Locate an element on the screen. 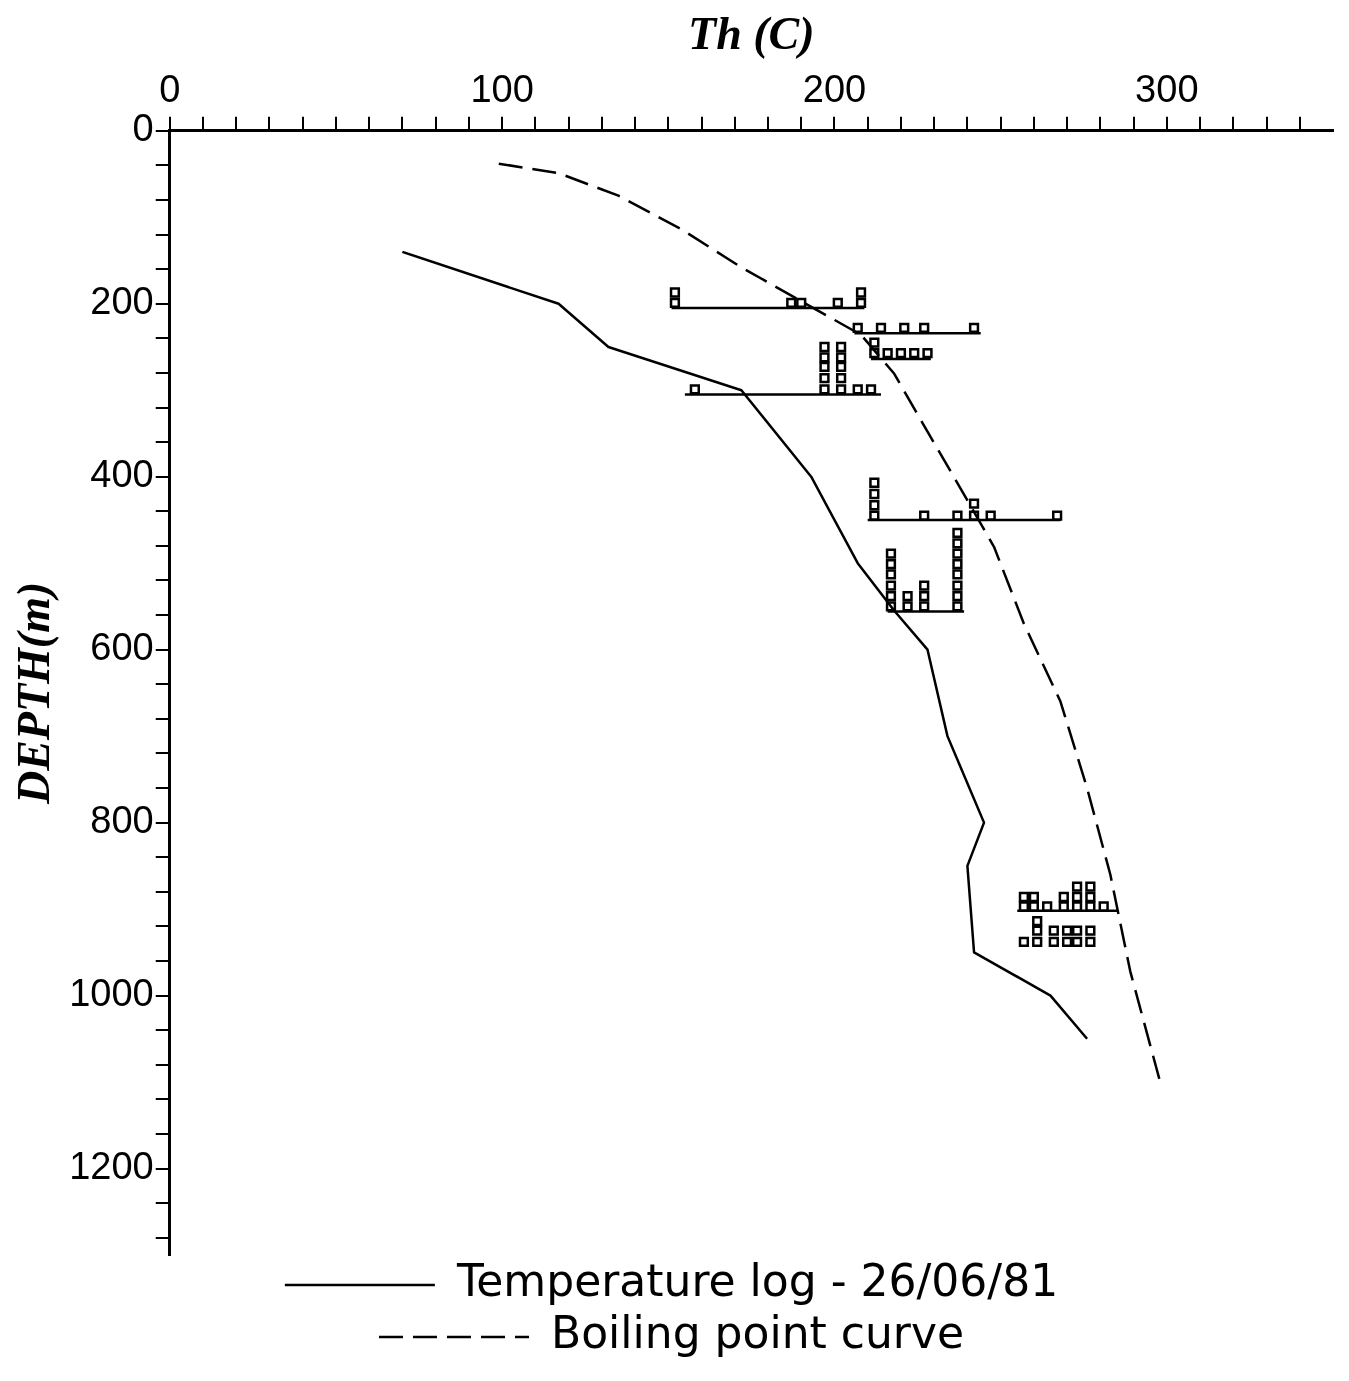 This screenshot has height=1381, width=1349. y-tick-label: 800 is located at coordinates (122, 820).